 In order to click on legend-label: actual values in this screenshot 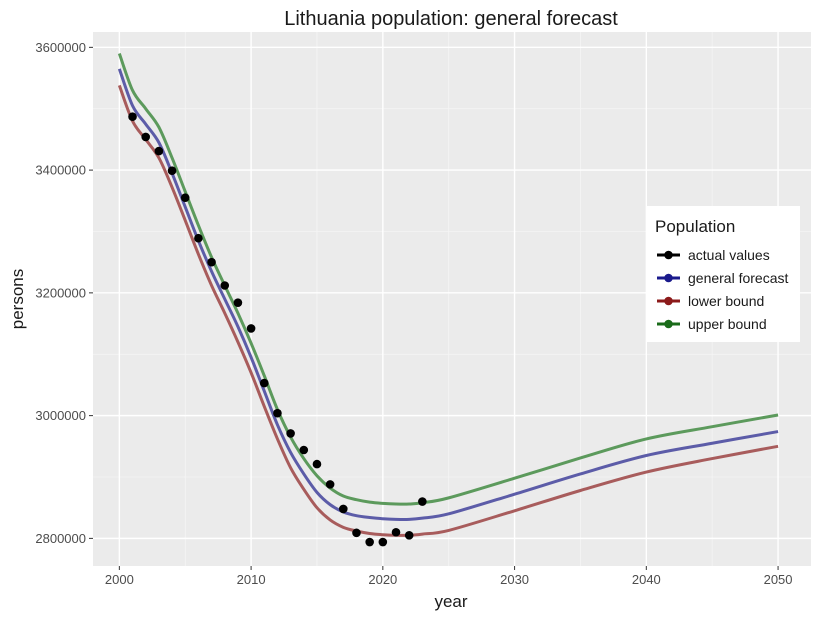, I will do `click(729, 255)`.